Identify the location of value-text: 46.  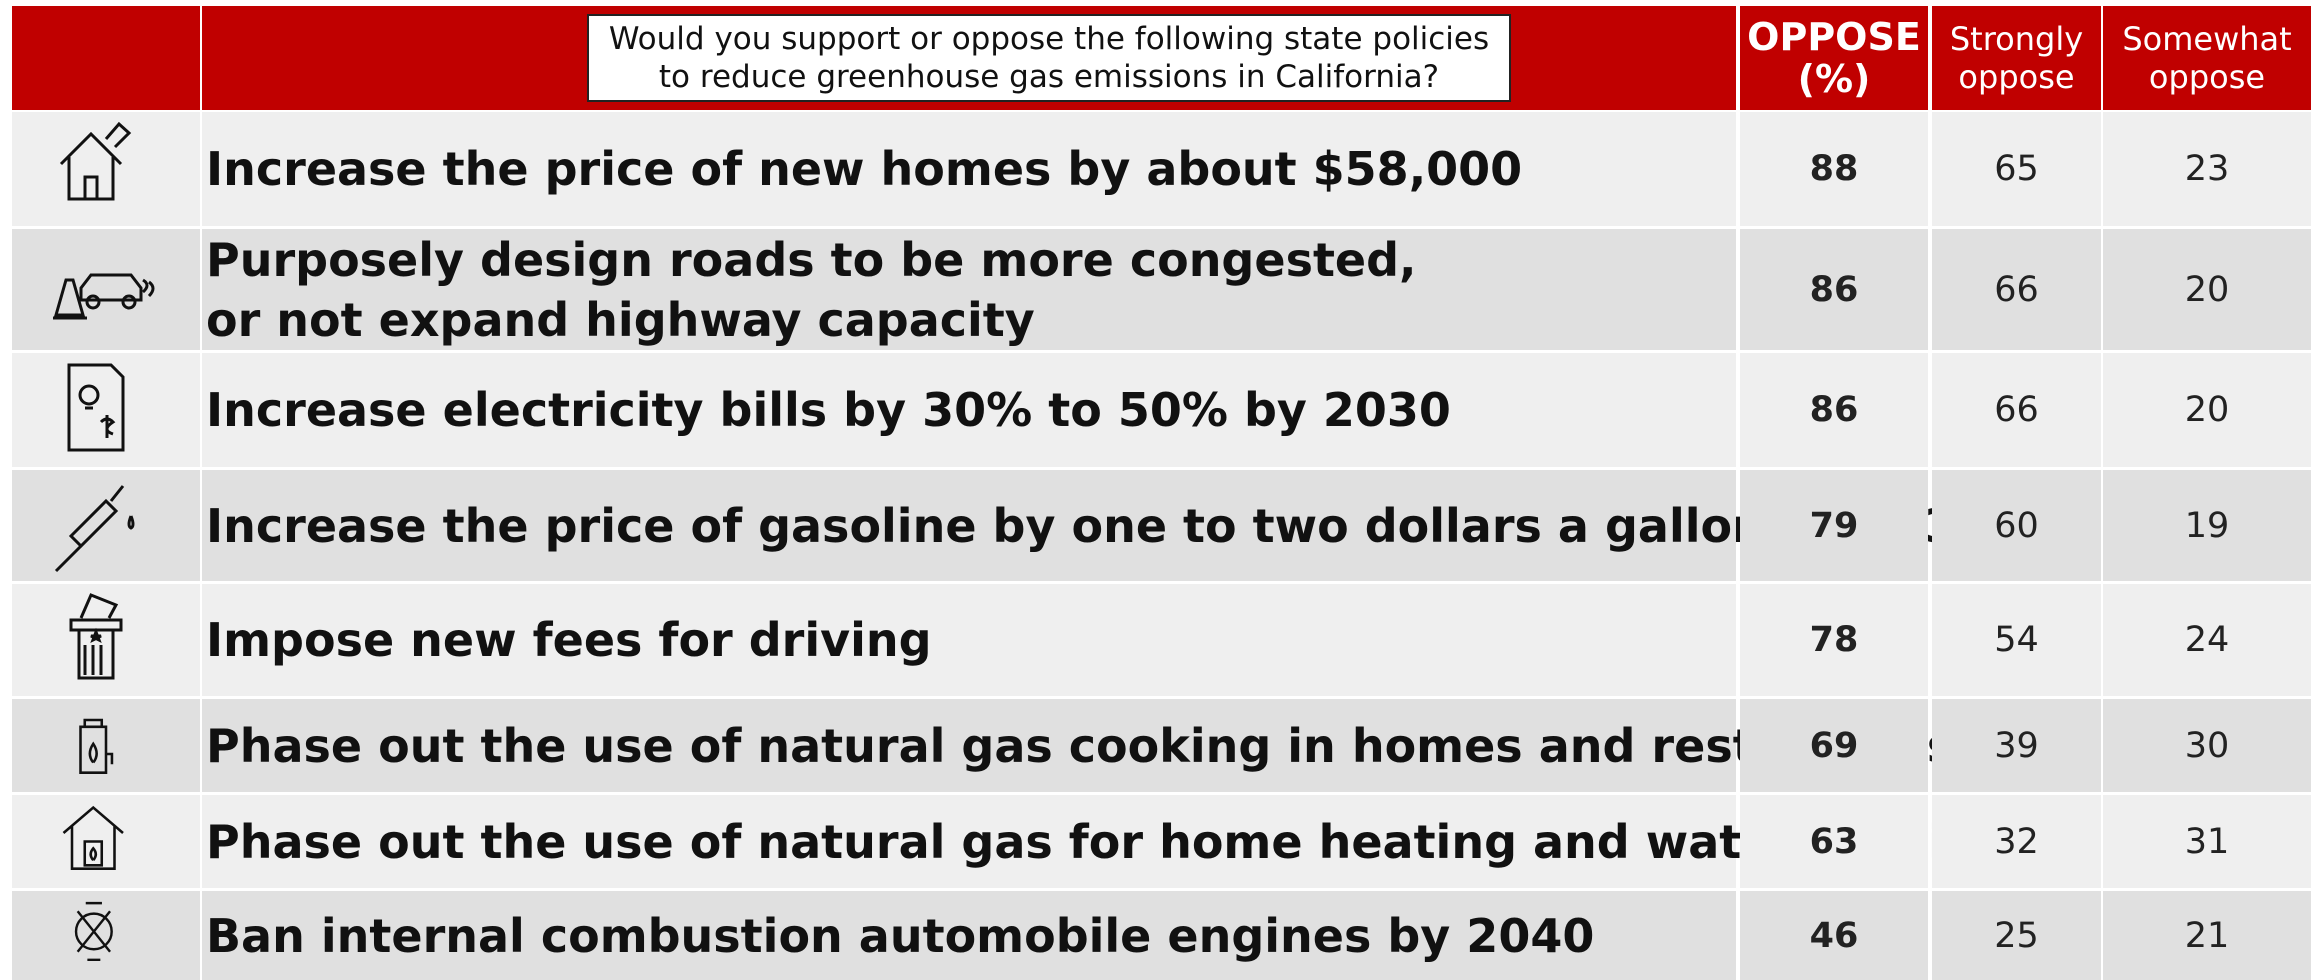
(1834, 935).